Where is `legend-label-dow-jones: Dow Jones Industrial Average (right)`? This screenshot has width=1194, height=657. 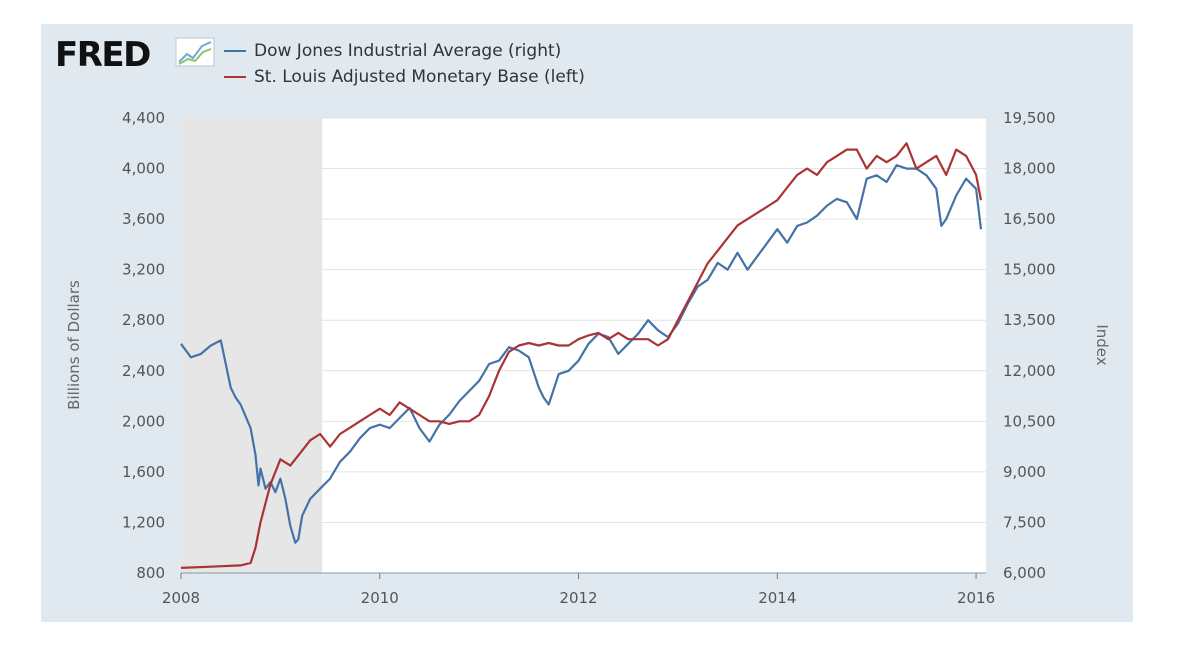
legend-label-dow-jones: Dow Jones Industrial Average (right) is located at coordinates (408, 51).